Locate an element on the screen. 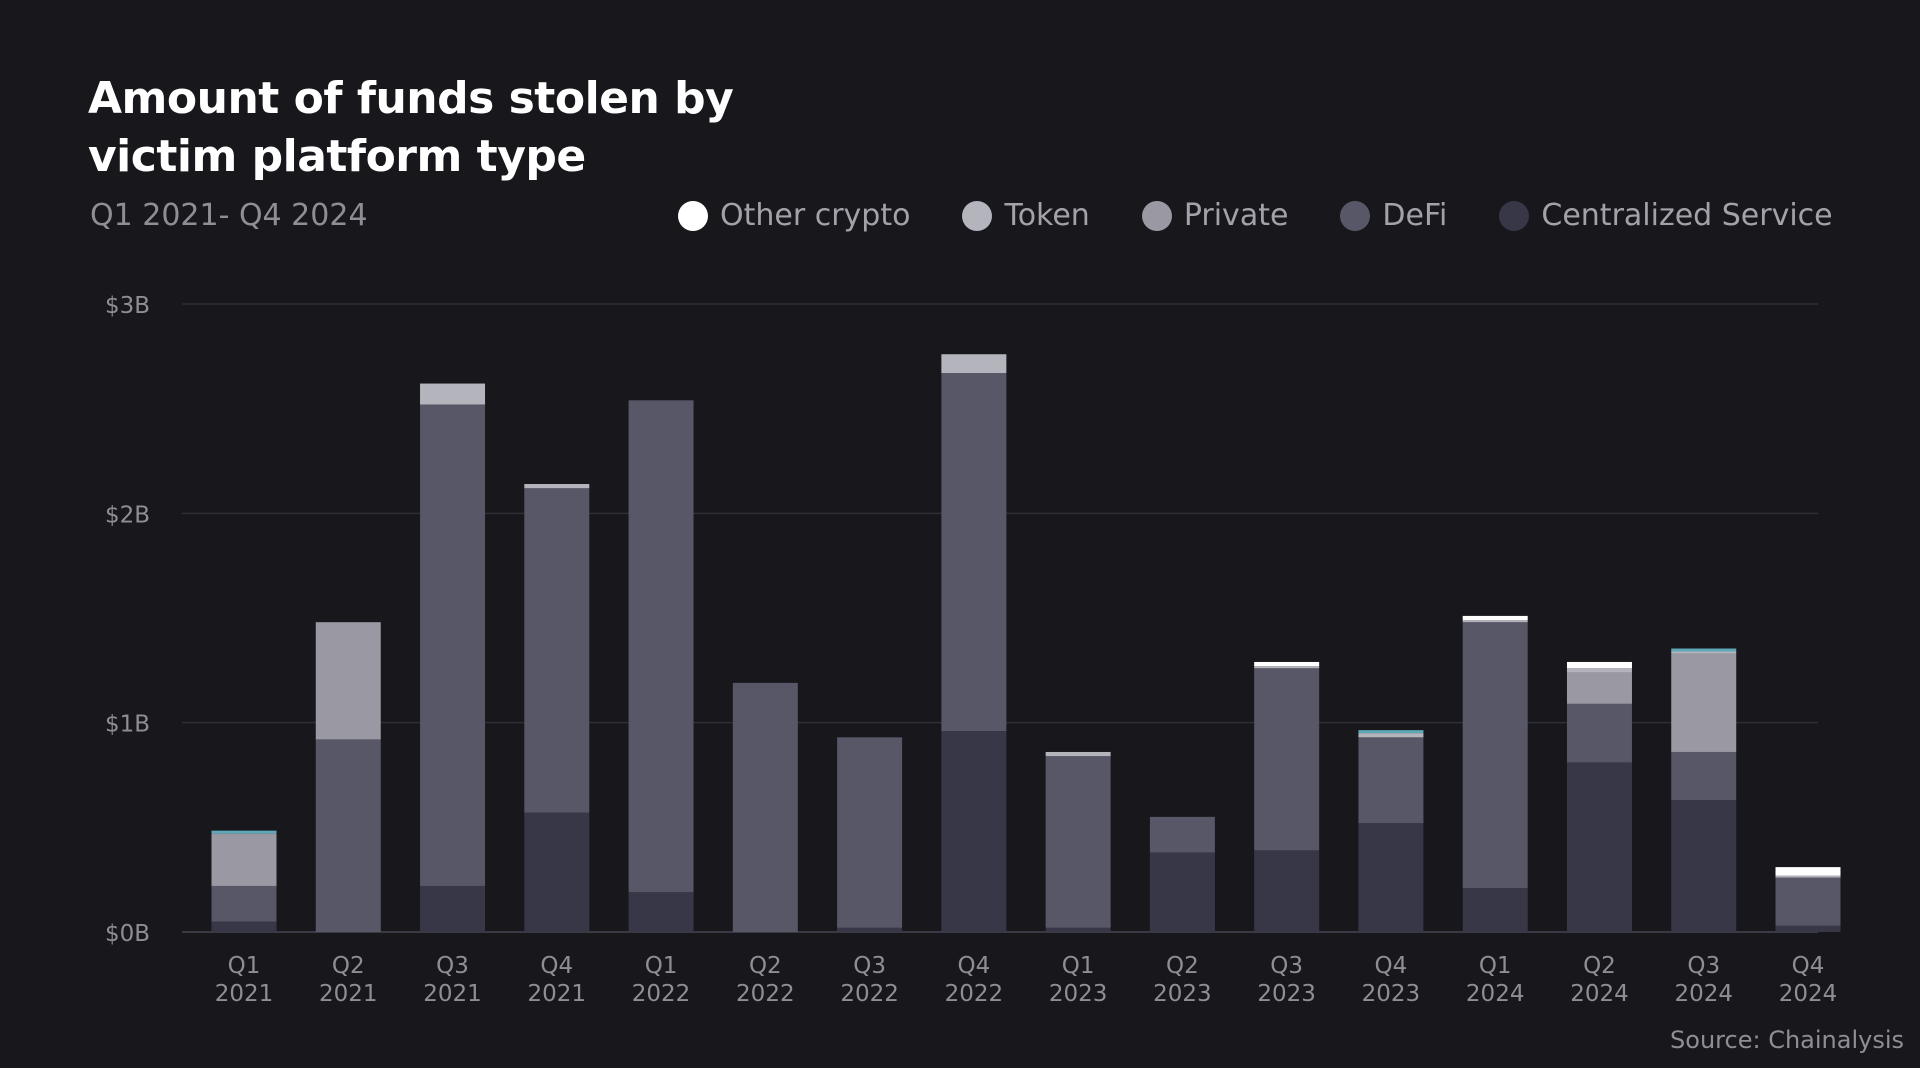 The width and height of the screenshot is (1920, 1068). legend-swatch-token is located at coordinates (977, 216).